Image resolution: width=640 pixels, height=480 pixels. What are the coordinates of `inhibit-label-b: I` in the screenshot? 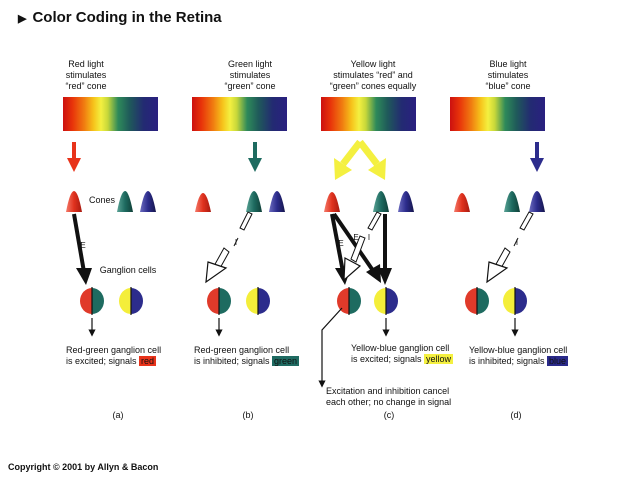 It's located at (236, 242).